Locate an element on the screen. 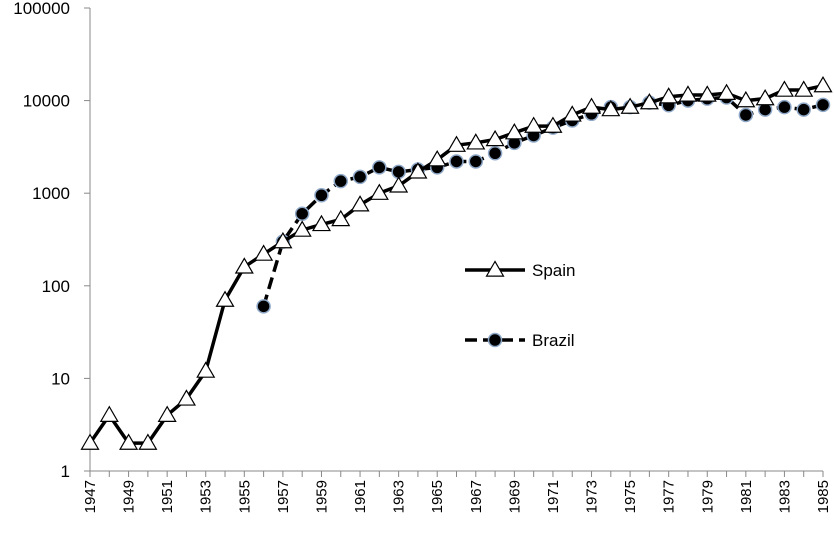 The image size is (834, 533). x-tick-label: 1959 is located at coordinates (321, 496).